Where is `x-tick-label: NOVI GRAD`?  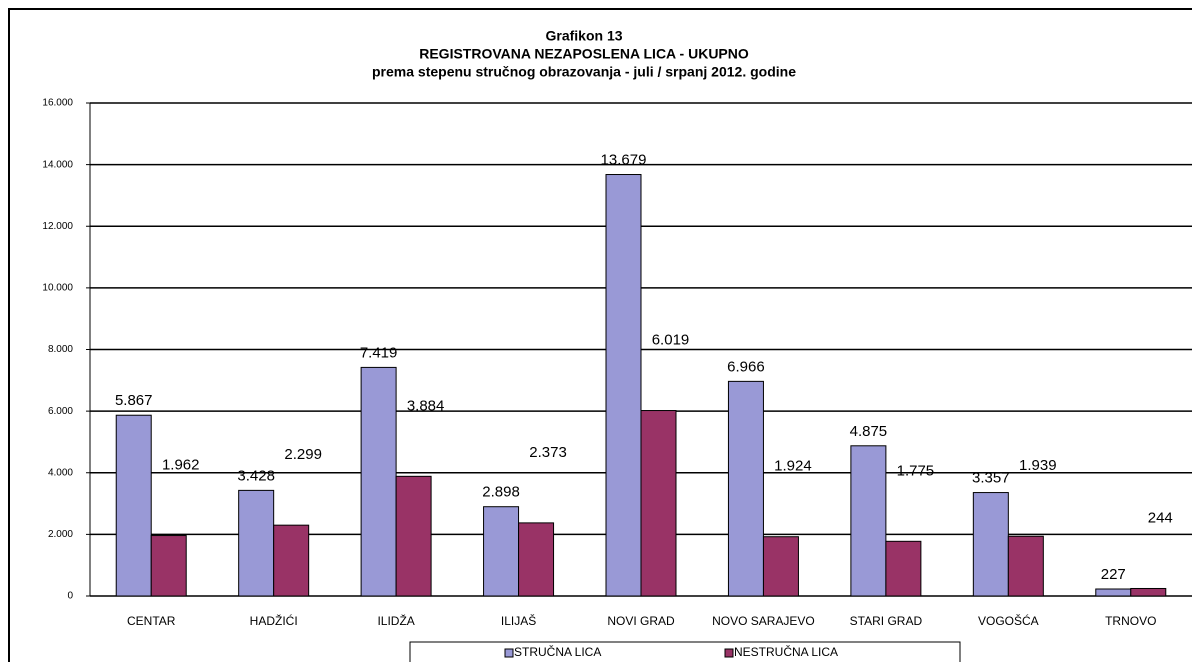 x-tick-label: NOVI GRAD is located at coordinates (641, 621).